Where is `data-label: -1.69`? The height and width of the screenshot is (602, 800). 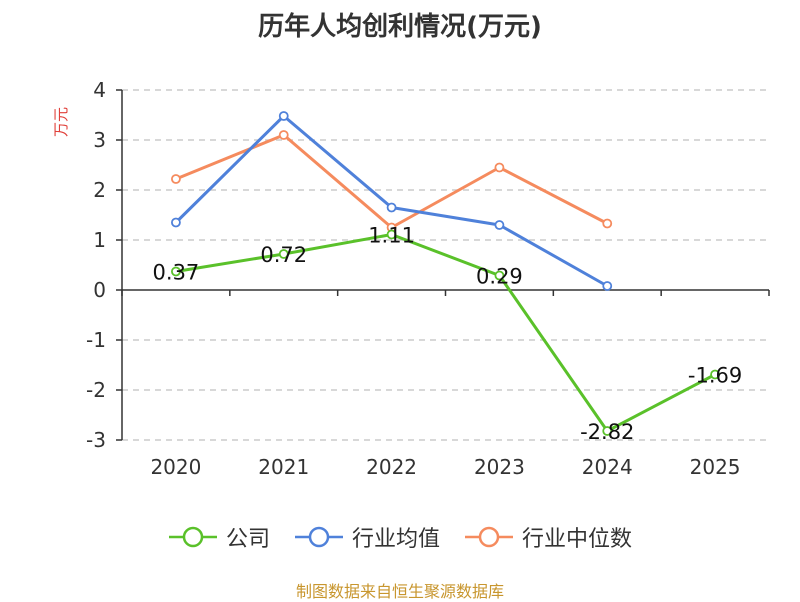
data-label: -1.69 is located at coordinates (715, 376).